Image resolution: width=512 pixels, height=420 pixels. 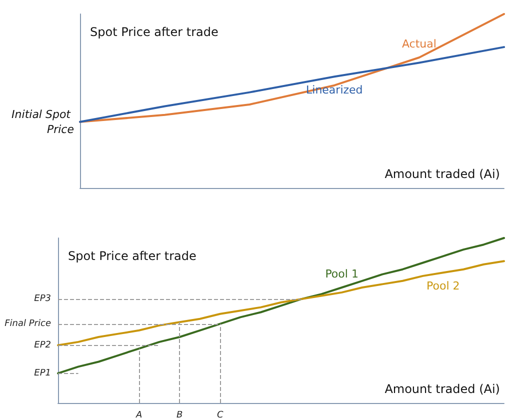 What do you see at coordinates (43, 299) in the screenshot?
I see `ref-line-label: EP3` at bounding box center [43, 299].